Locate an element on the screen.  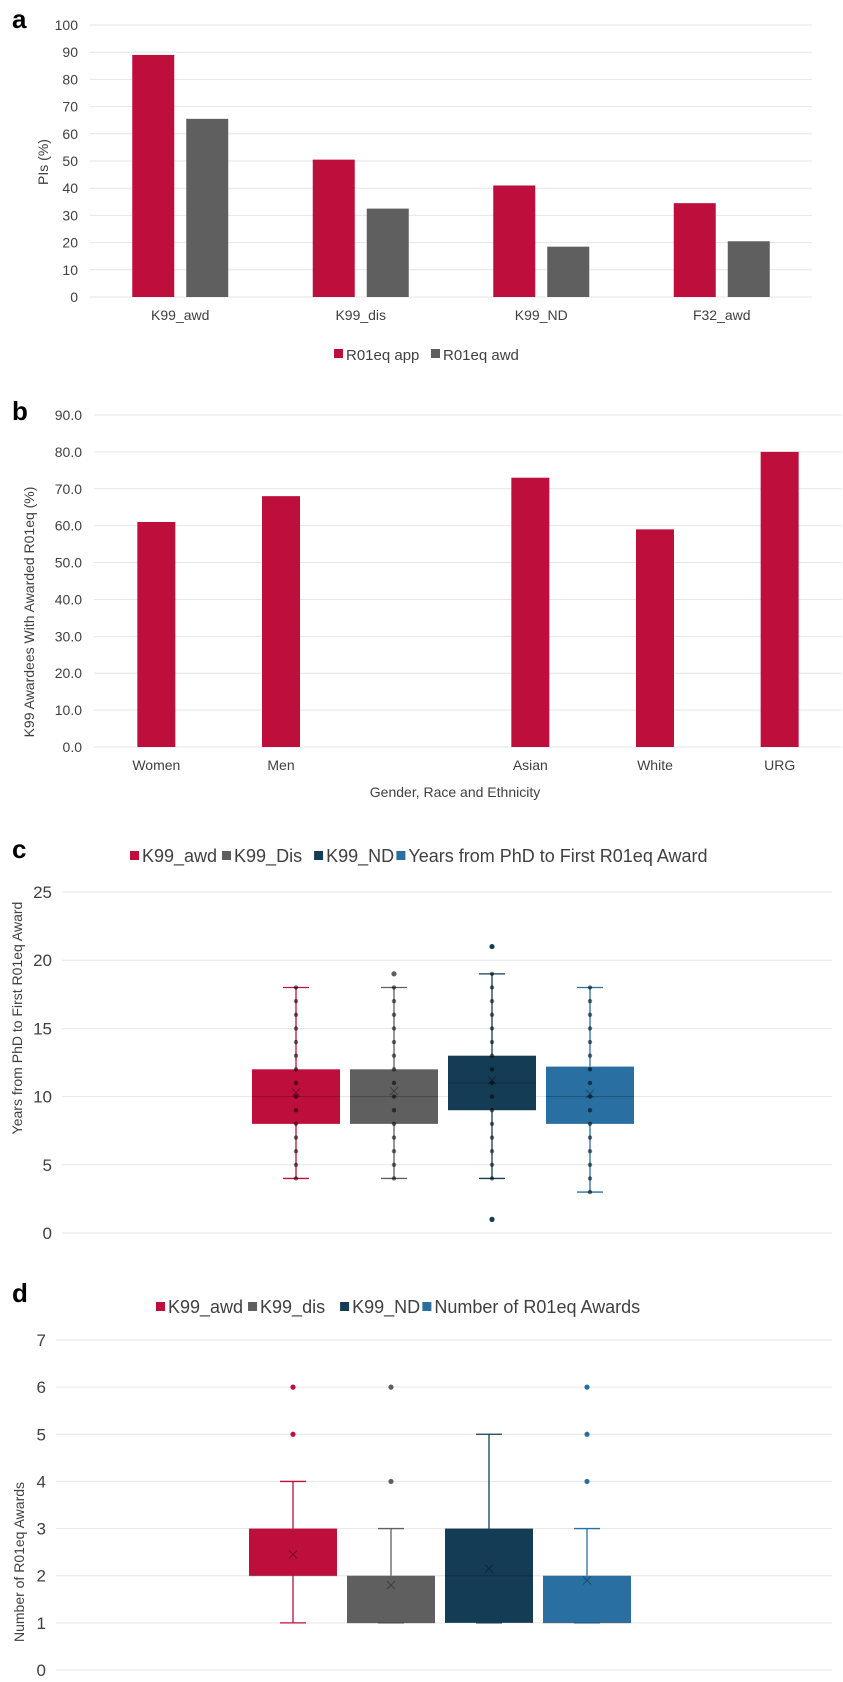
y-tick-label: 4 is located at coordinates (41, 1481).